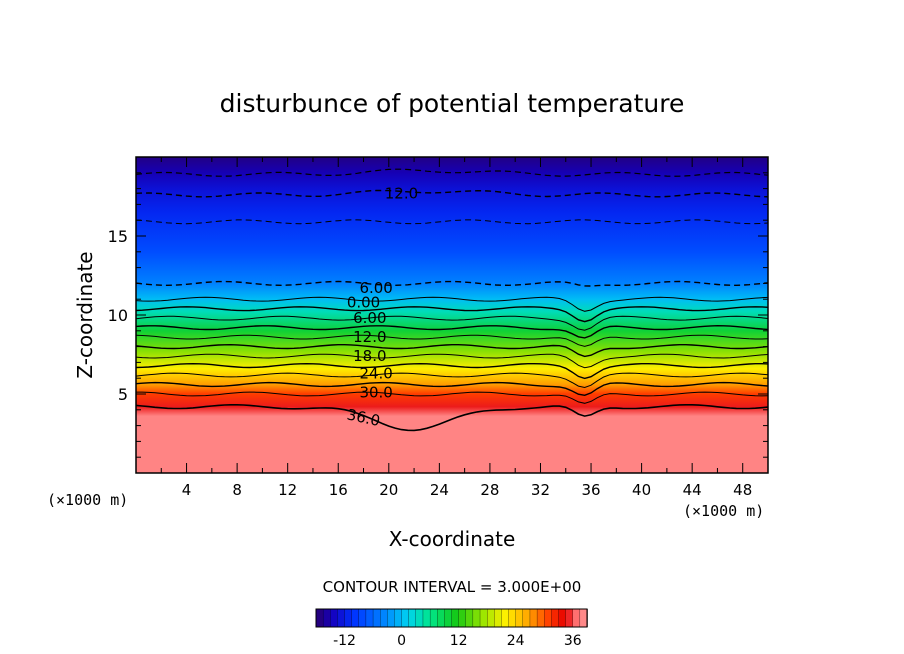 The width and height of the screenshot is (904, 654). What do you see at coordinates (516, 641) in the screenshot?
I see `colorbar-tick-label: 24` at bounding box center [516, 641].